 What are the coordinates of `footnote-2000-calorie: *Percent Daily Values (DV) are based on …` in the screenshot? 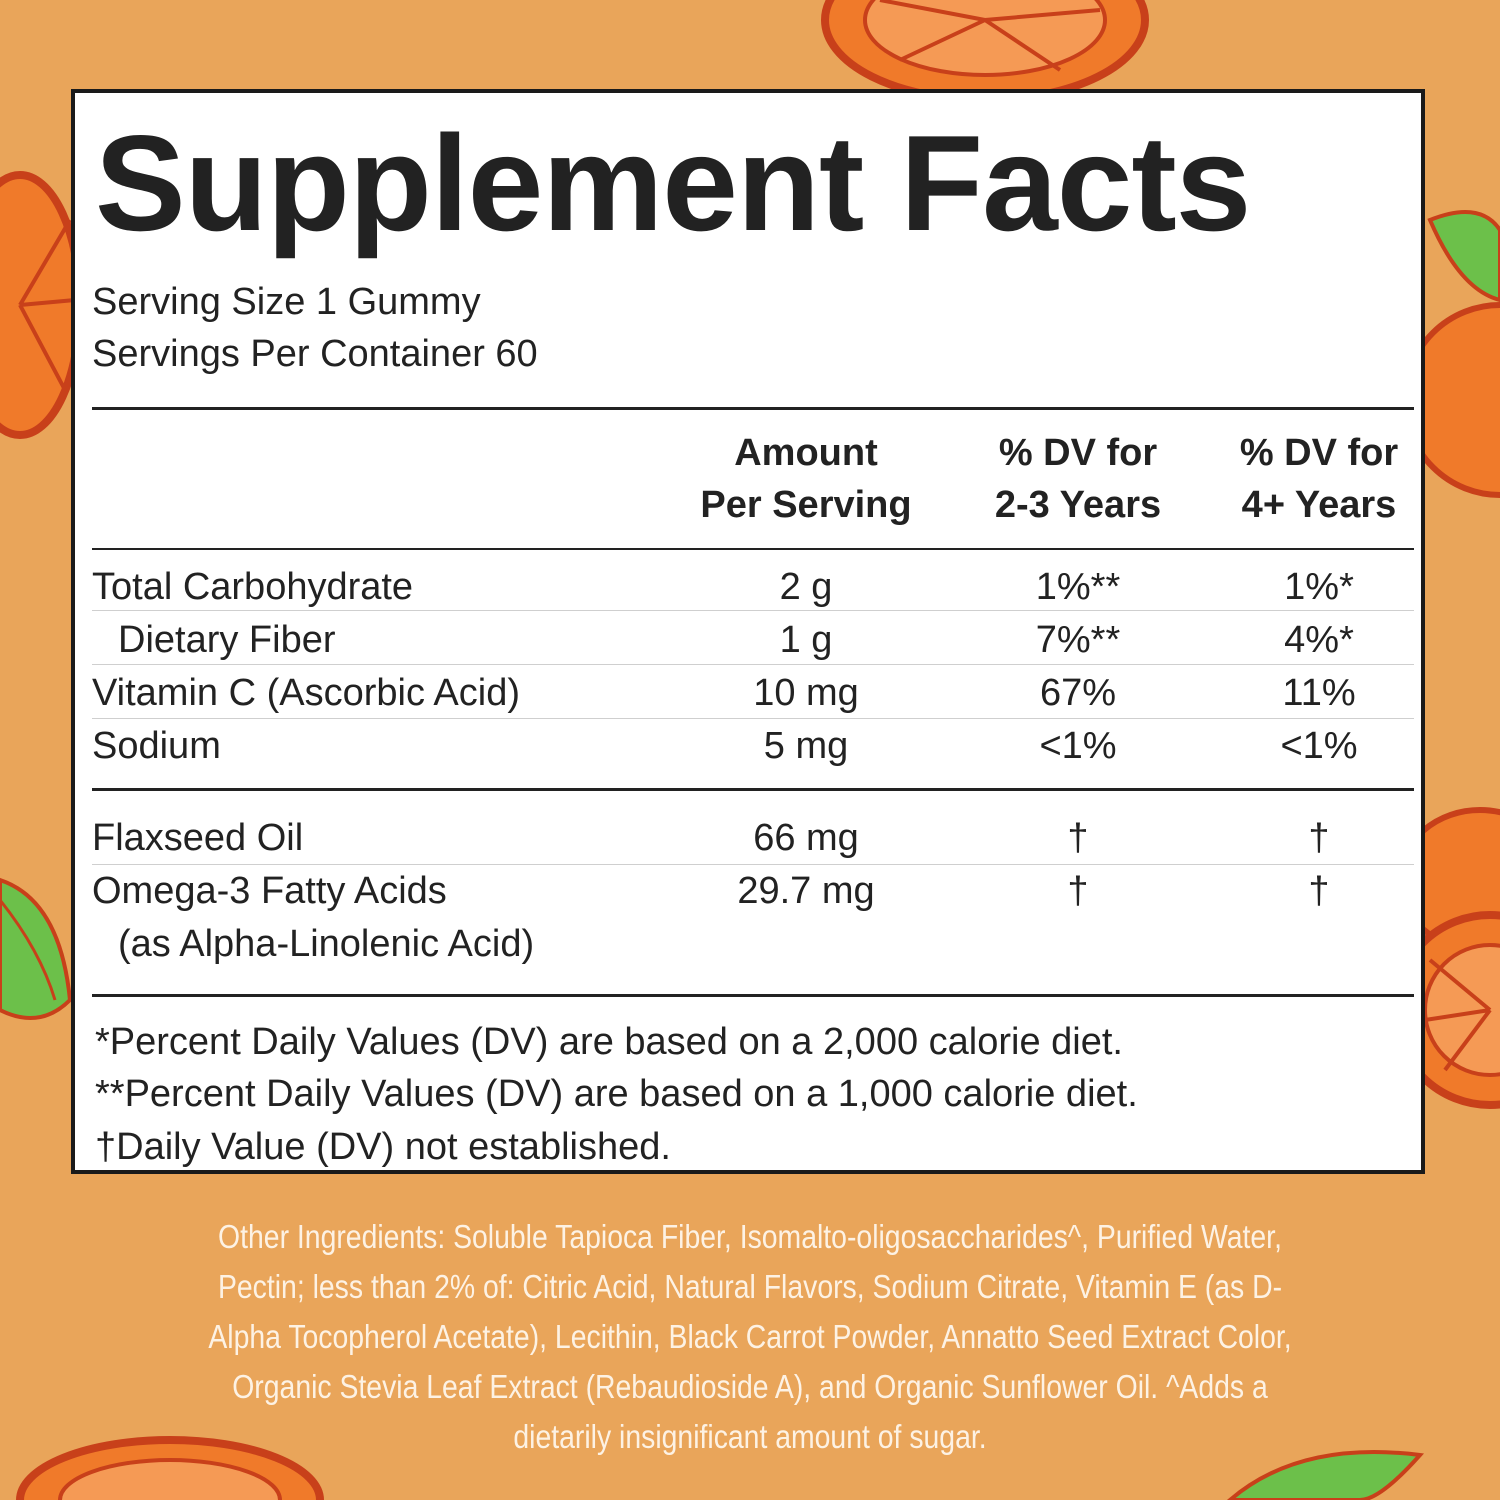 It's located at (609, 1042).